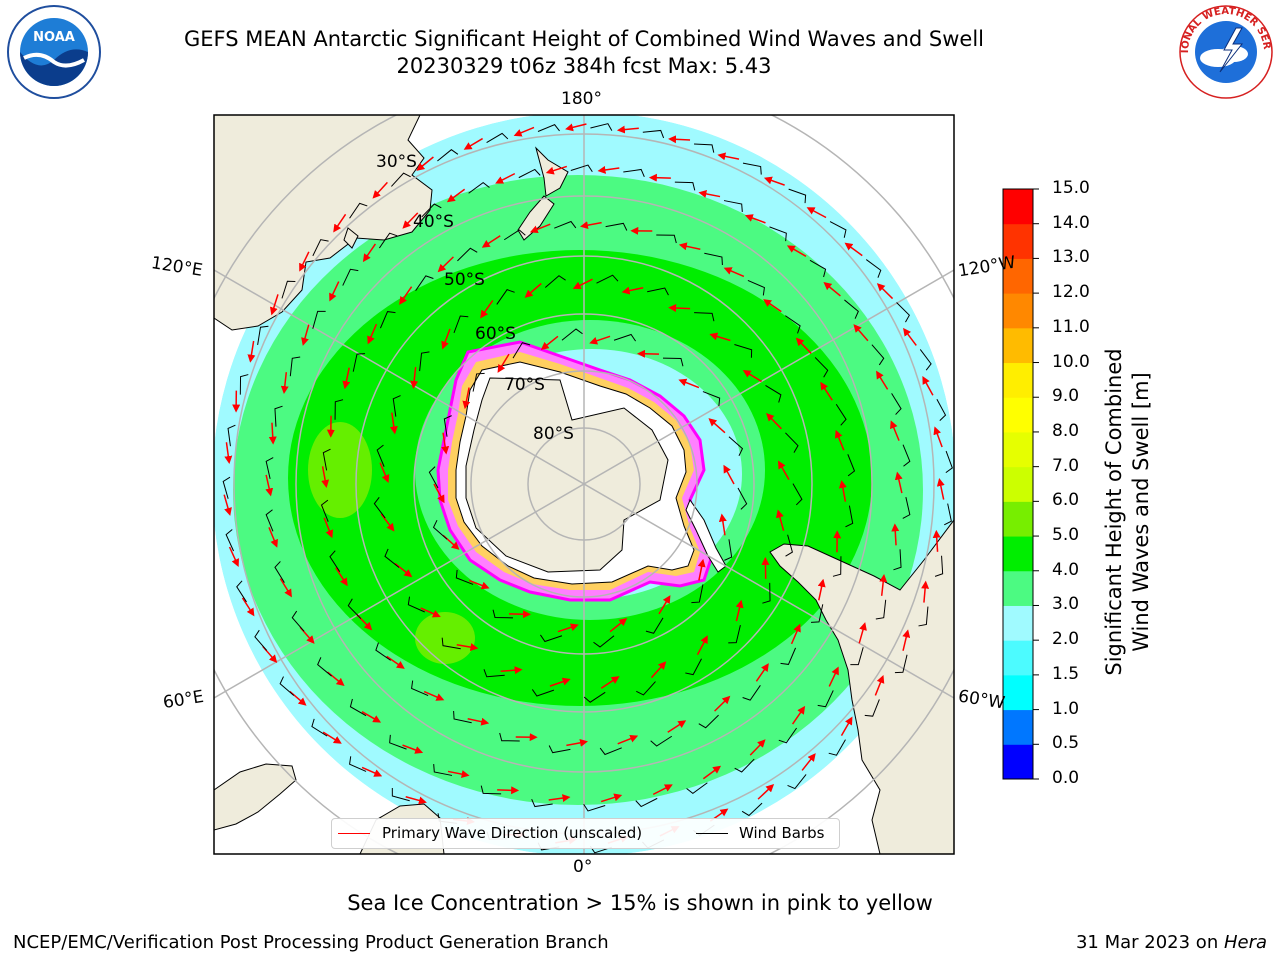 The height and width of the screenshot is (960, 1280). I want to click on lon-label-180: 180°, so click(581, 99).